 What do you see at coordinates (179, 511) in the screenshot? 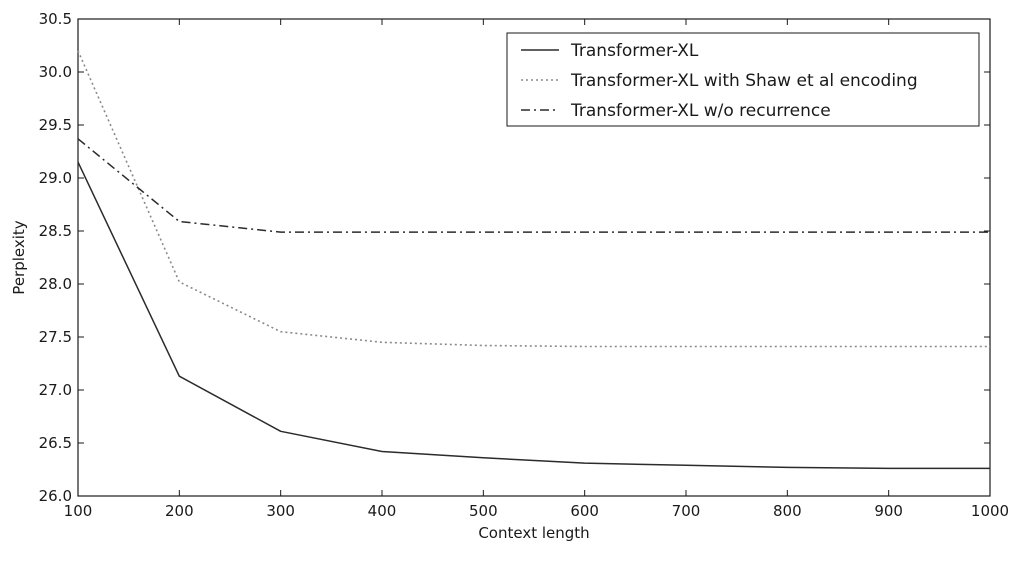
I see `x-tick-label: 200` at bounding box center [179, 511].